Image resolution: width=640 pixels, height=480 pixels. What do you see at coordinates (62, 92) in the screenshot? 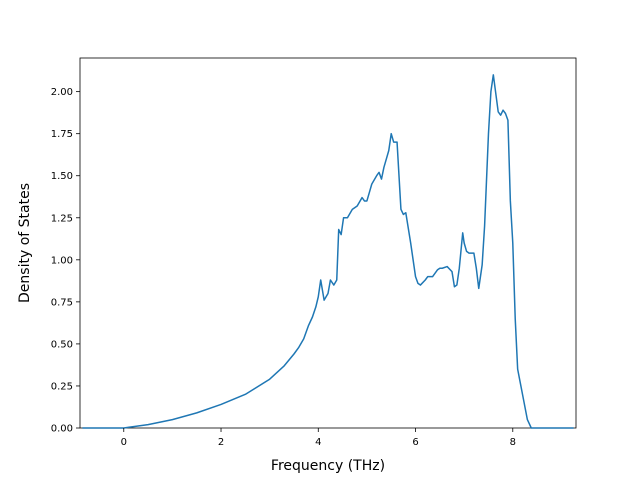
I see `y-tick-label: 2.00` at bounding box center [62, 92].